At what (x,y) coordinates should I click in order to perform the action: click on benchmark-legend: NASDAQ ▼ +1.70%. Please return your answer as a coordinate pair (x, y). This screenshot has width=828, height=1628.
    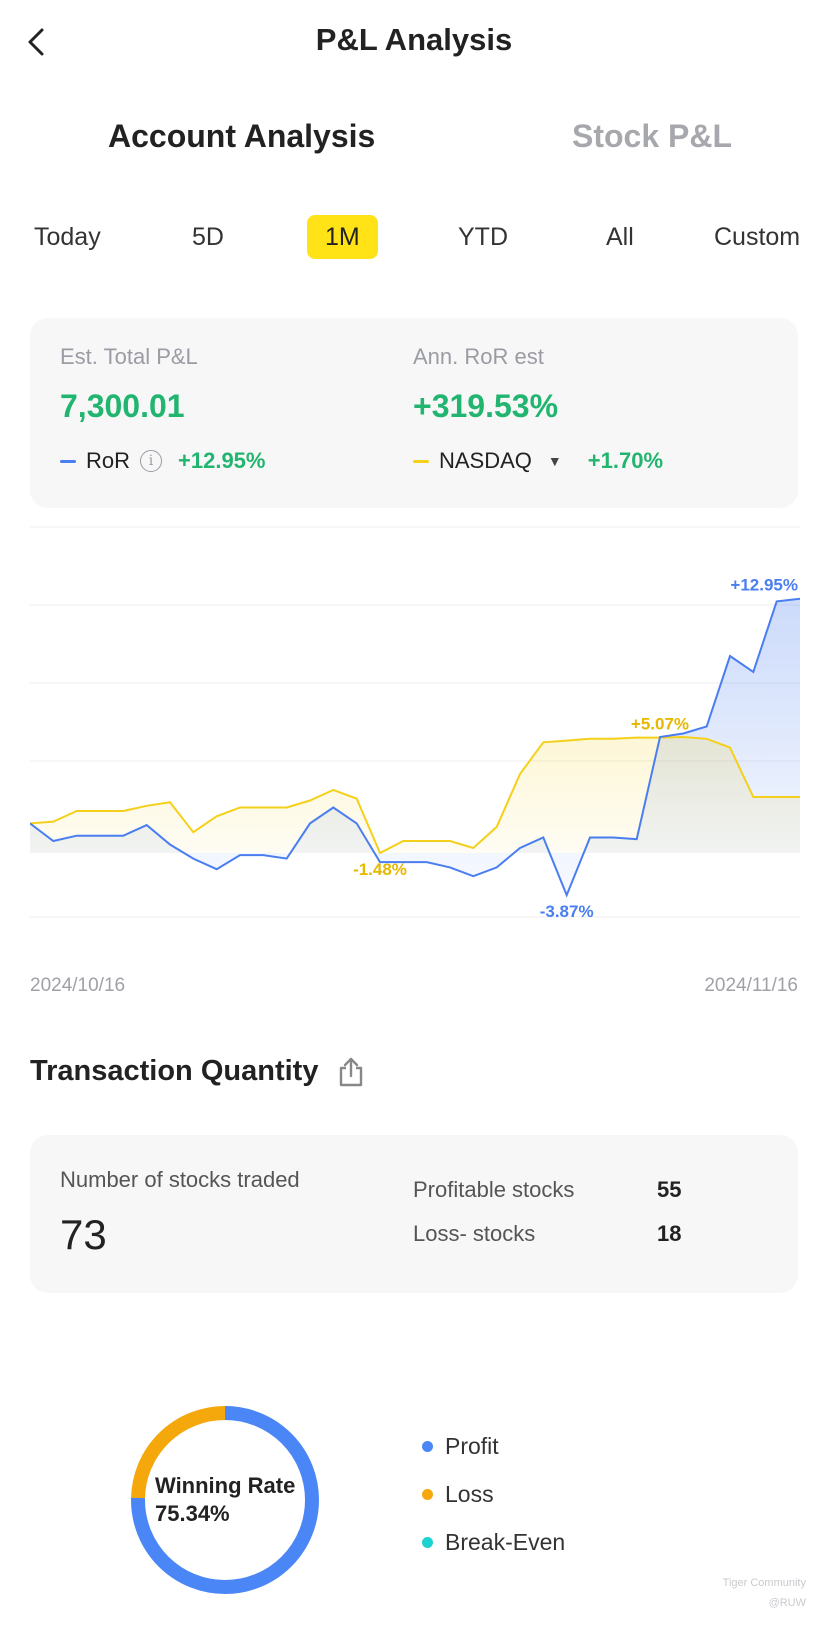
    Looking at the image, I should click on (538, 461).